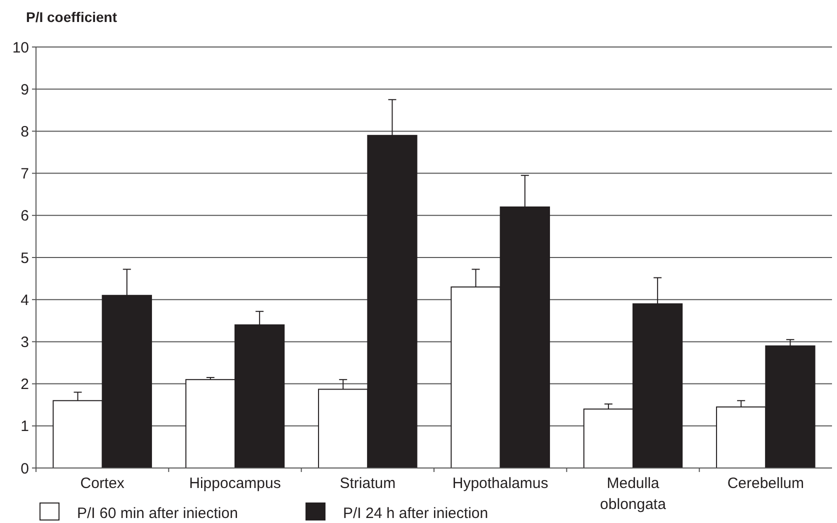 This screenshot has width=837, height=523. I want to click on x-tick-label: Striatum, so click(368, 483).